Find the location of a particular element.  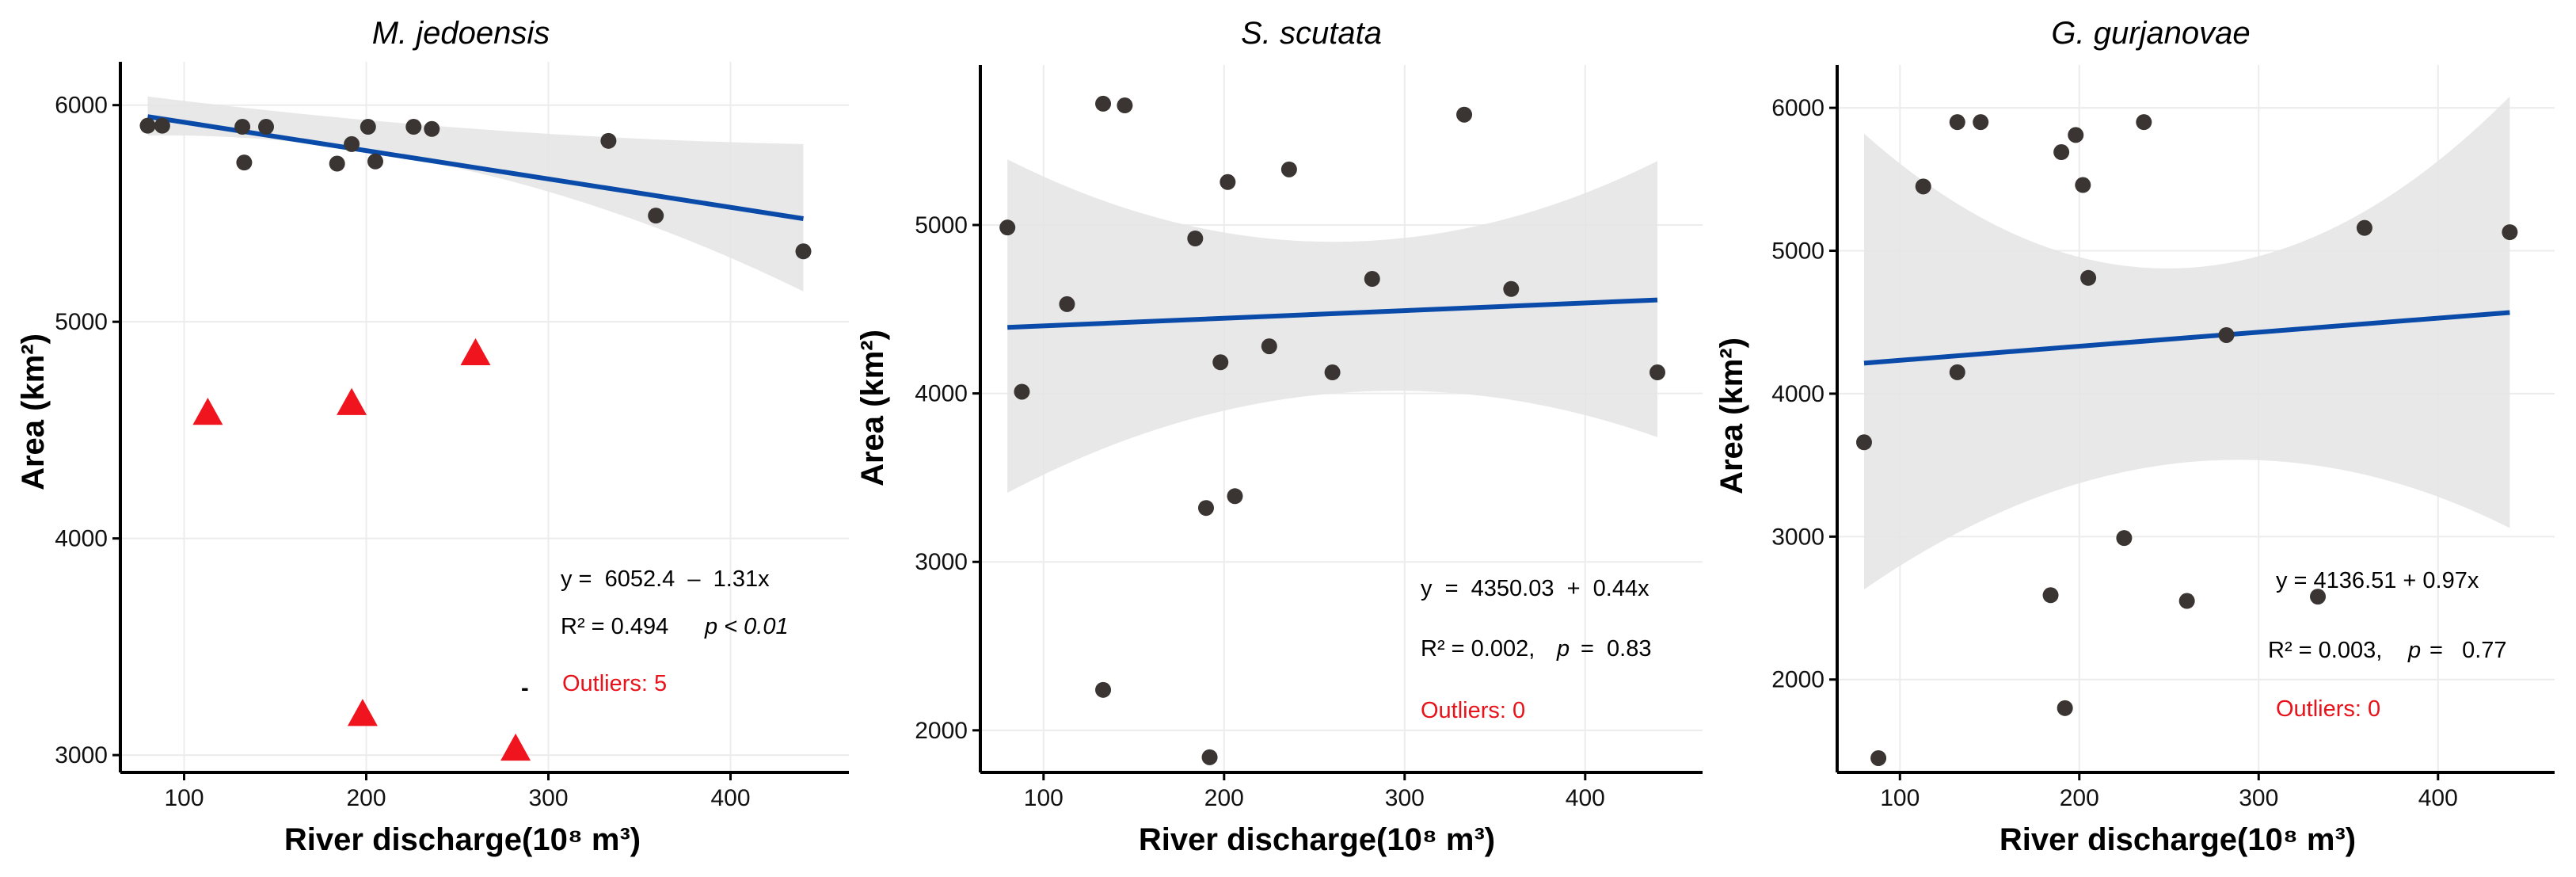

outlier-points is located at coordinates (361, 549).